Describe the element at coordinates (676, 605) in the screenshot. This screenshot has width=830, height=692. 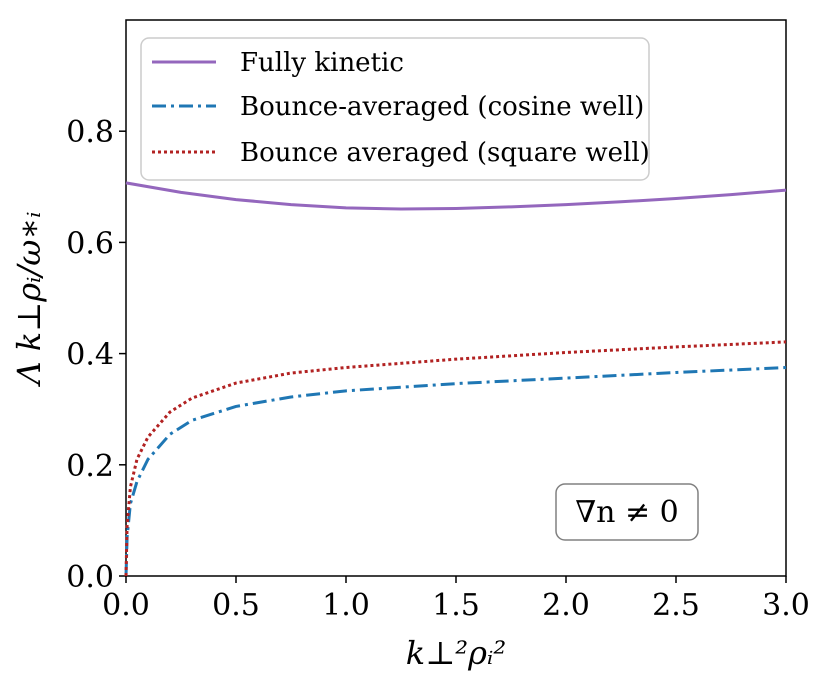
I see `x-tick-label: 2.5` at that location.